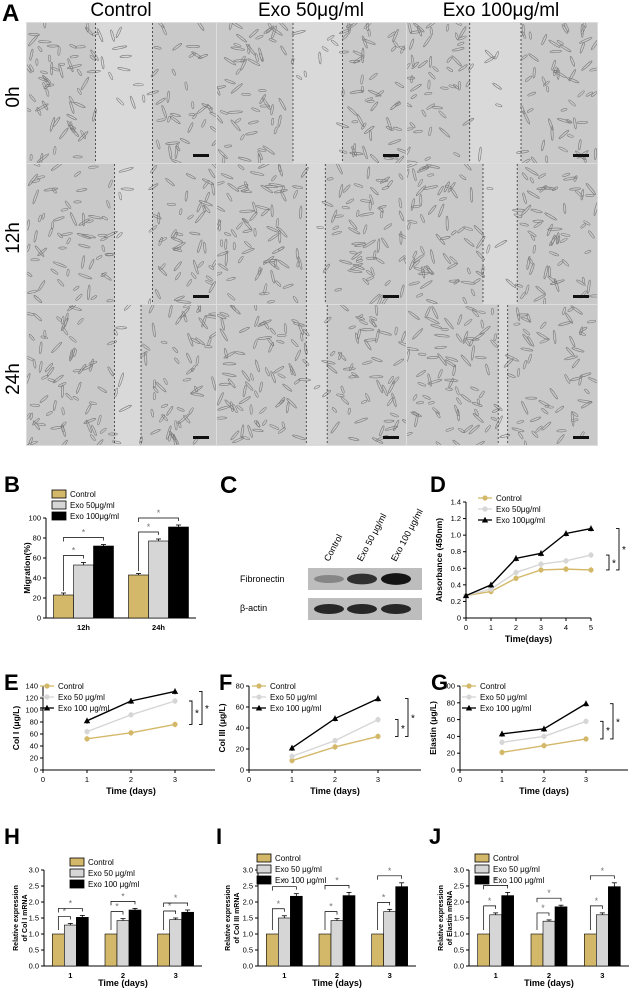 This screenshot has height=997, width=638. I want to click on lane-label: Exo 50 μg/ml, so click(372, 537).